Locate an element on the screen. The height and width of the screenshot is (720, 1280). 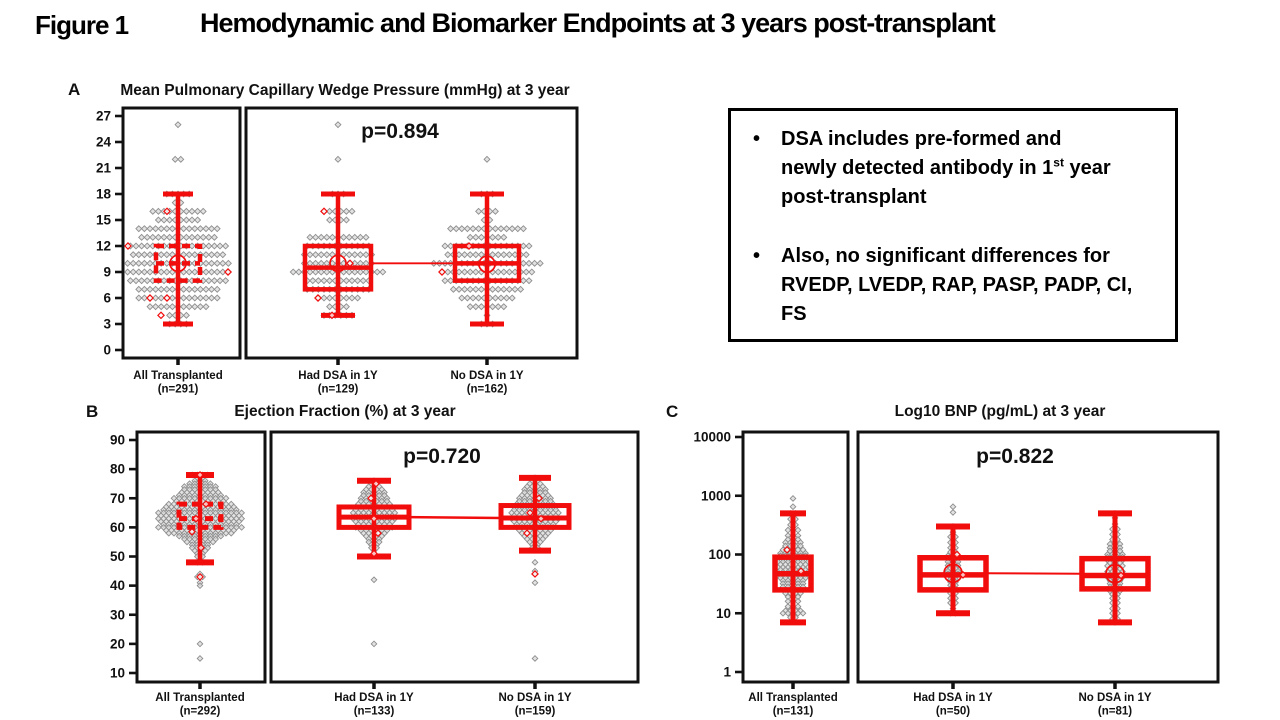
note-line: year is located at coordinates (1087, 168).